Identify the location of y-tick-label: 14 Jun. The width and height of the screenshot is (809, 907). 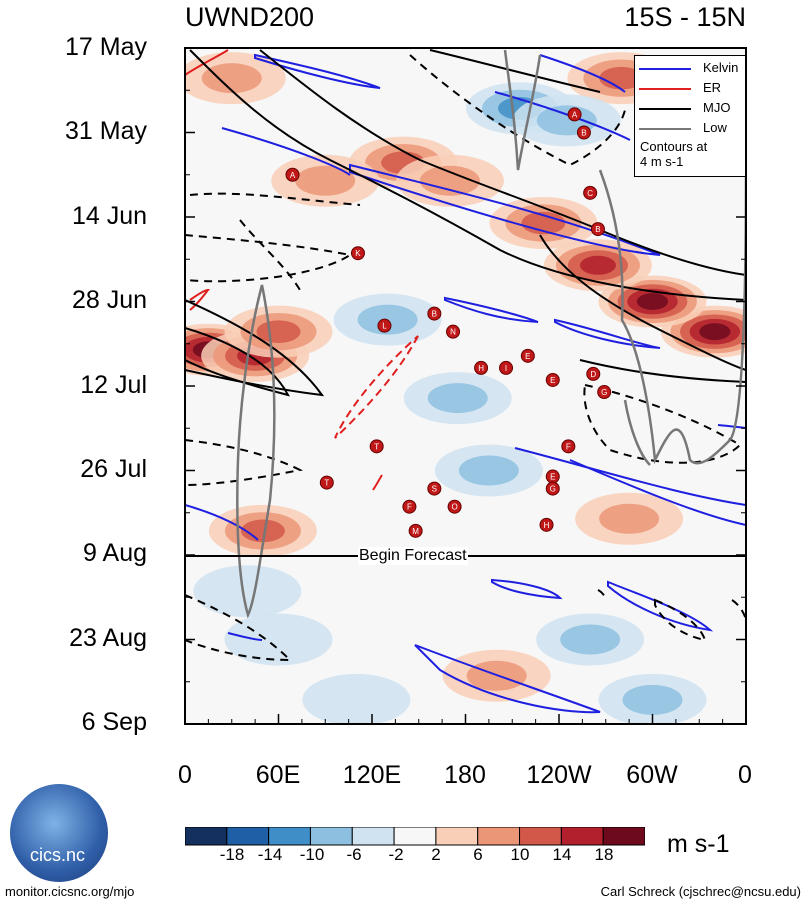
(109, 216).